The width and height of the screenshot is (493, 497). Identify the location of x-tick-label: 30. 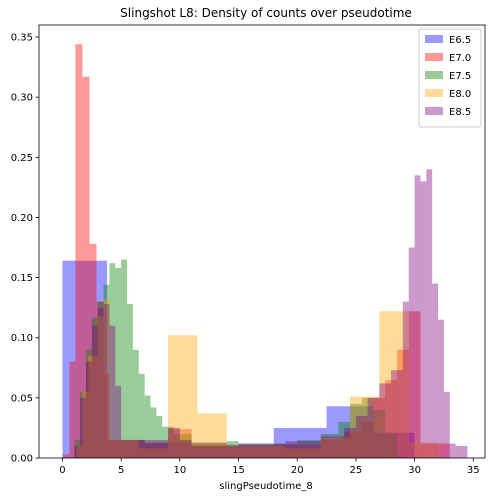
(414, 470).